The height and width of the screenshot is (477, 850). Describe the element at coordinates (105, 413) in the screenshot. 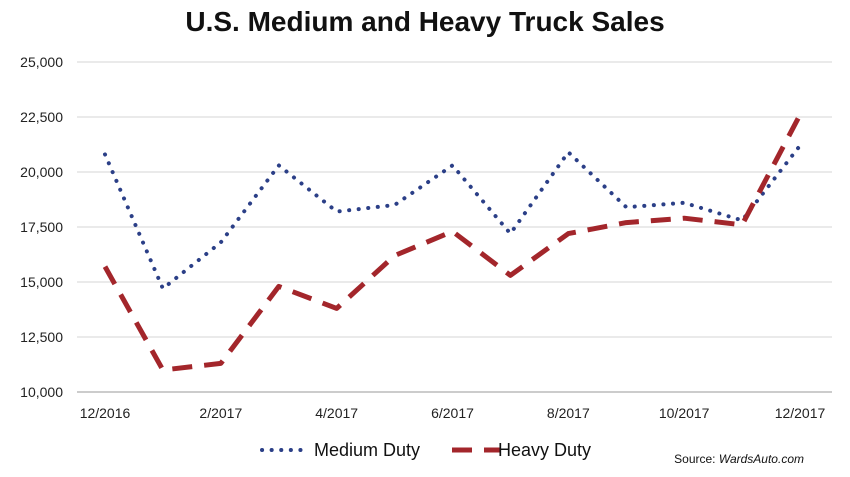

I see `x-tick-label: 12/2016` at that location.